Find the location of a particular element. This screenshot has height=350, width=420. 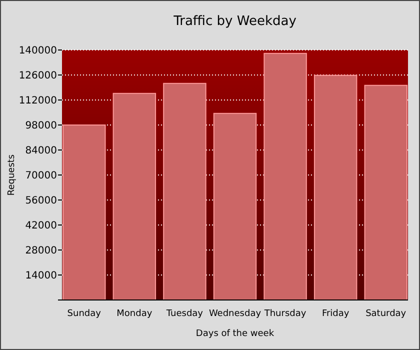

x-tick-label: Monday is located at coordinates (134, 314).